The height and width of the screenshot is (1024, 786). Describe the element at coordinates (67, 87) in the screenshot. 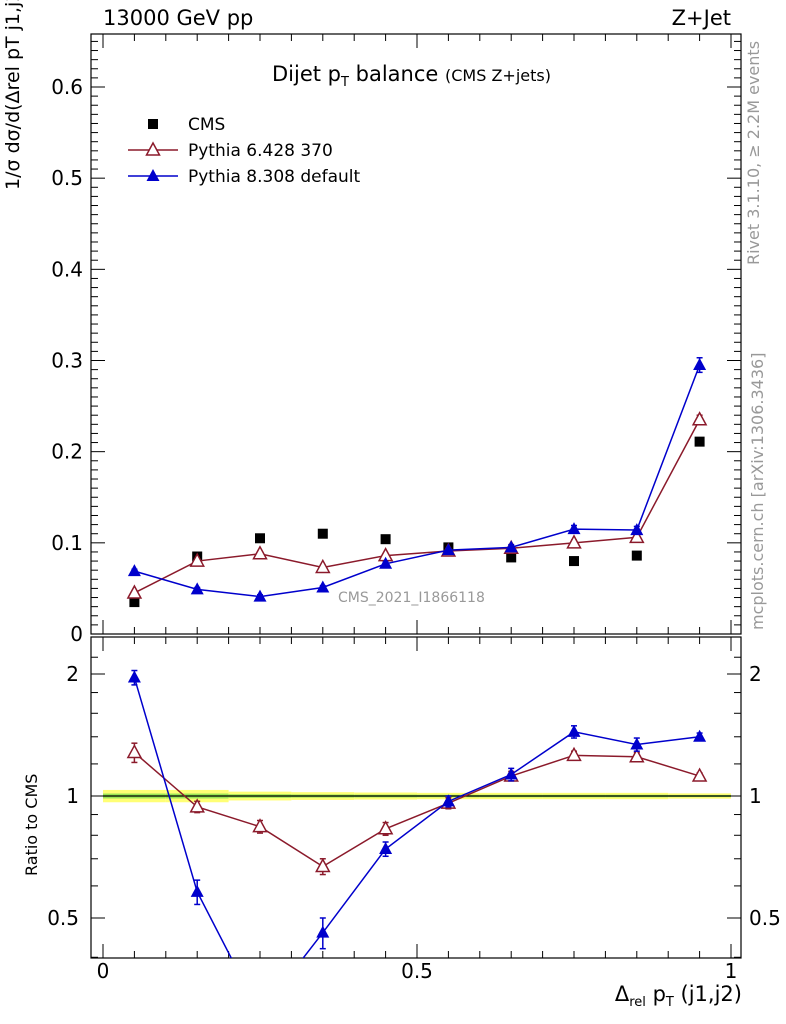

I see `main-ytick-label: 0.6` at that location.